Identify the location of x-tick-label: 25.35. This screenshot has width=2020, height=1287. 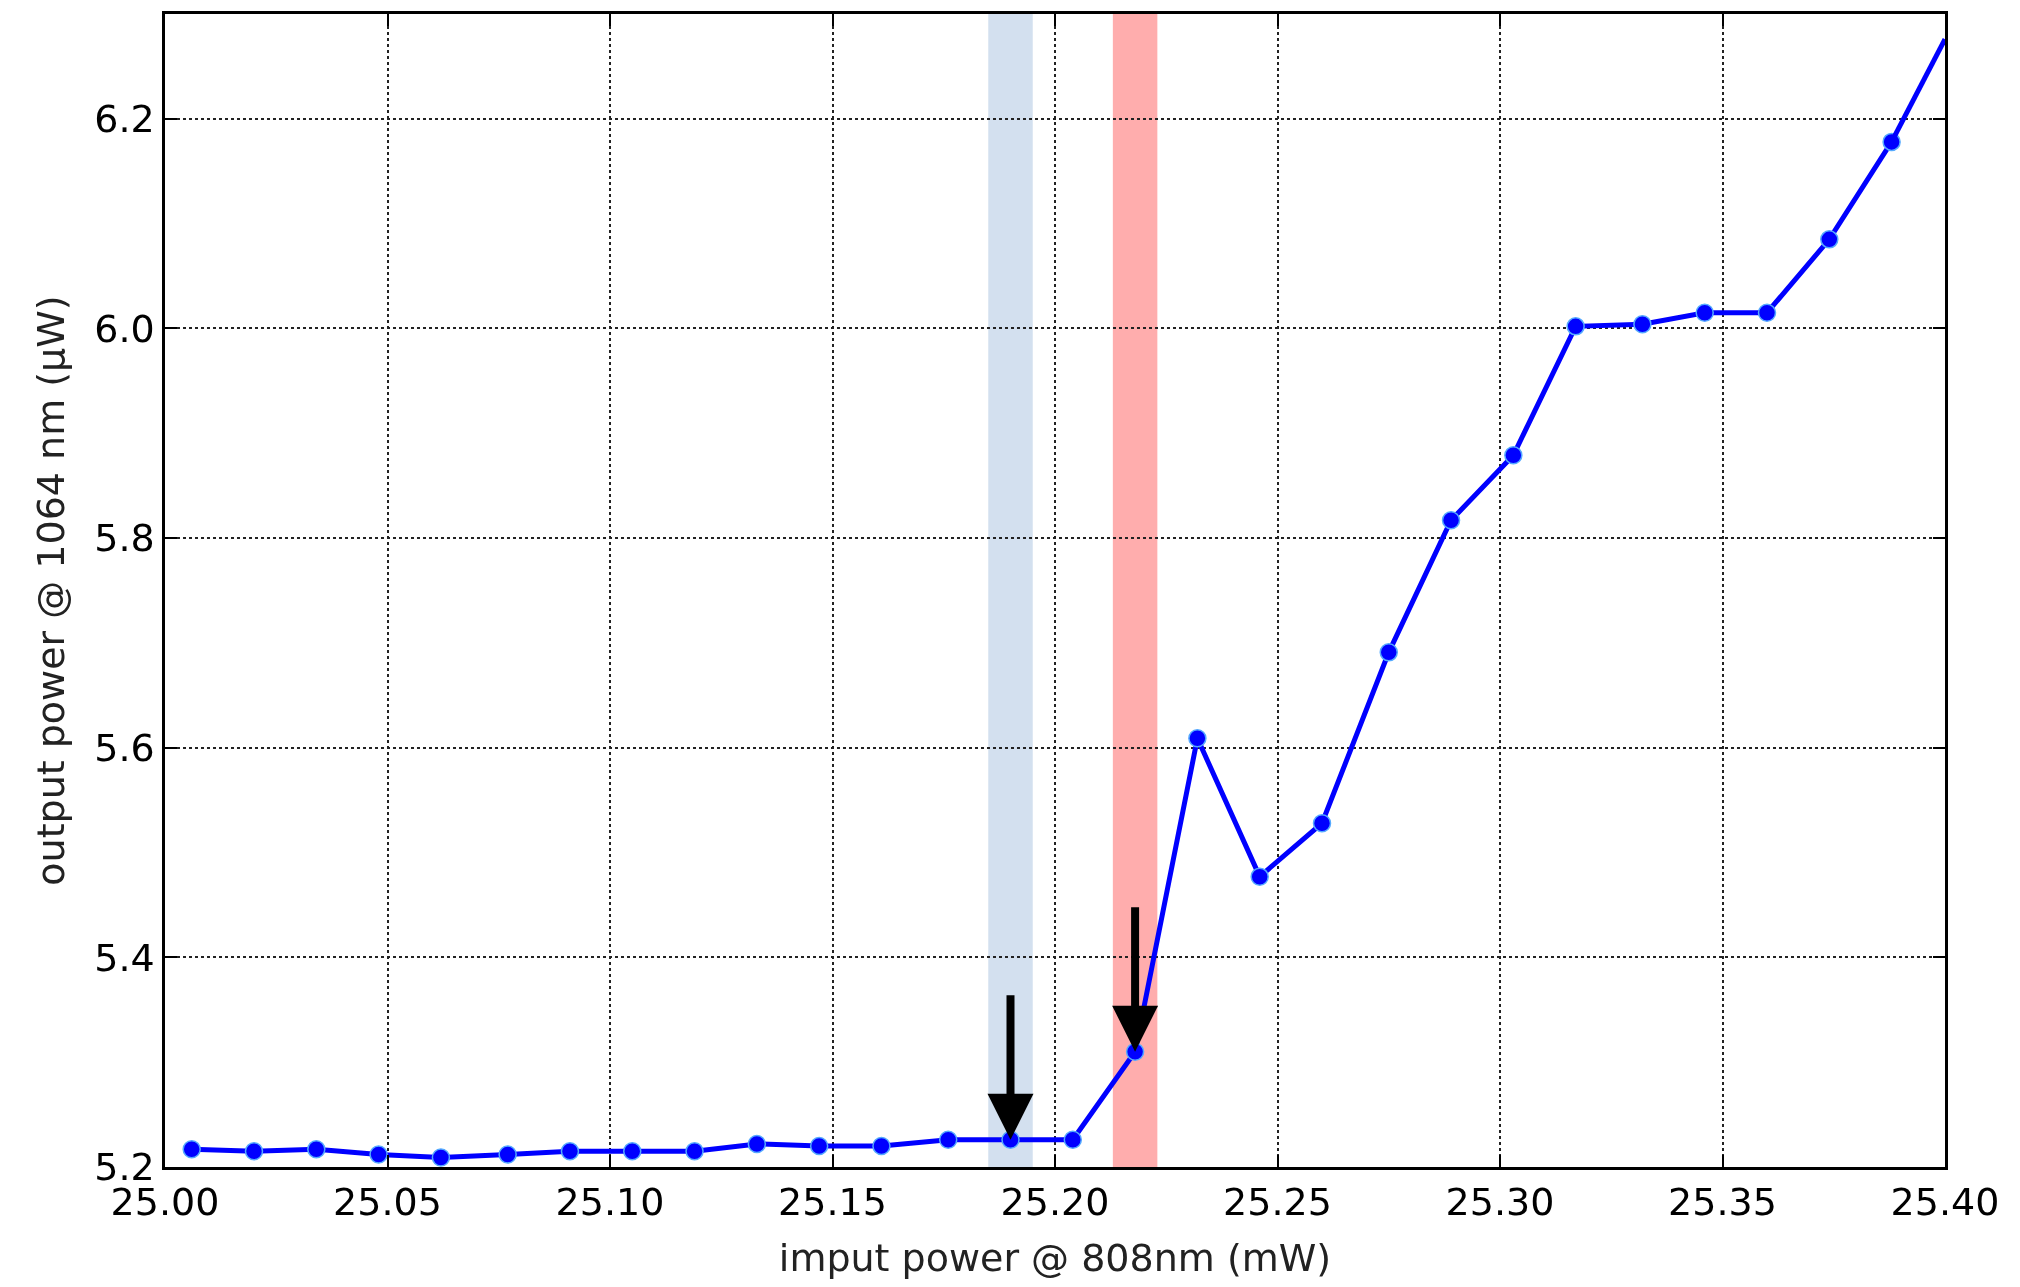
(1722, 1202).